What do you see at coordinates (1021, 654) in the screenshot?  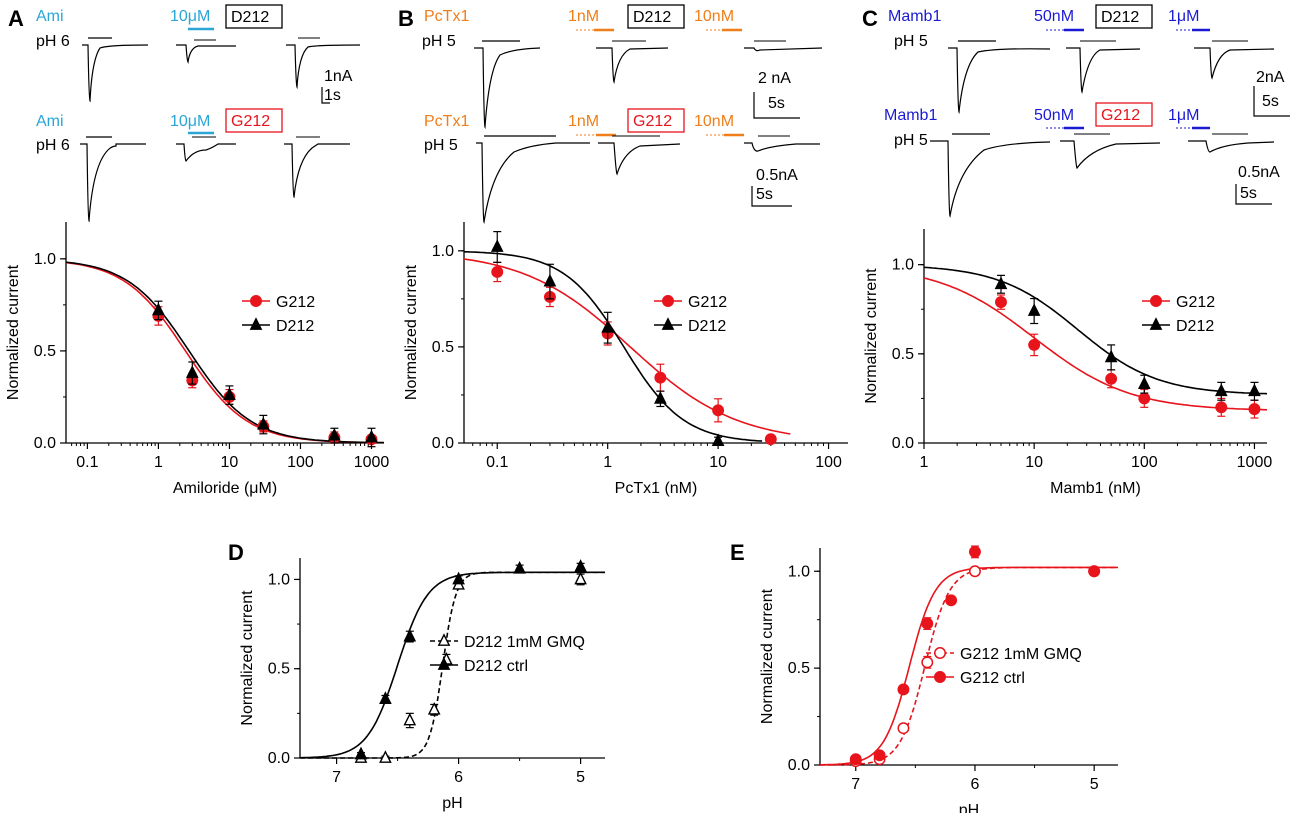 I see `legend-label: G212 1mM GMQ` at bounding box center [1021, 654].